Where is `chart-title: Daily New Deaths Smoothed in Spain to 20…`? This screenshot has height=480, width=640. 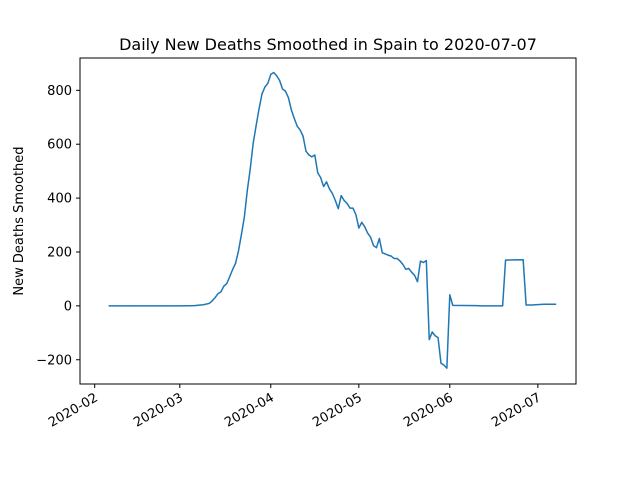 chart-title: Daily New Deaths Smoothed in Spain to 20… is located at coordinates (328, 44).